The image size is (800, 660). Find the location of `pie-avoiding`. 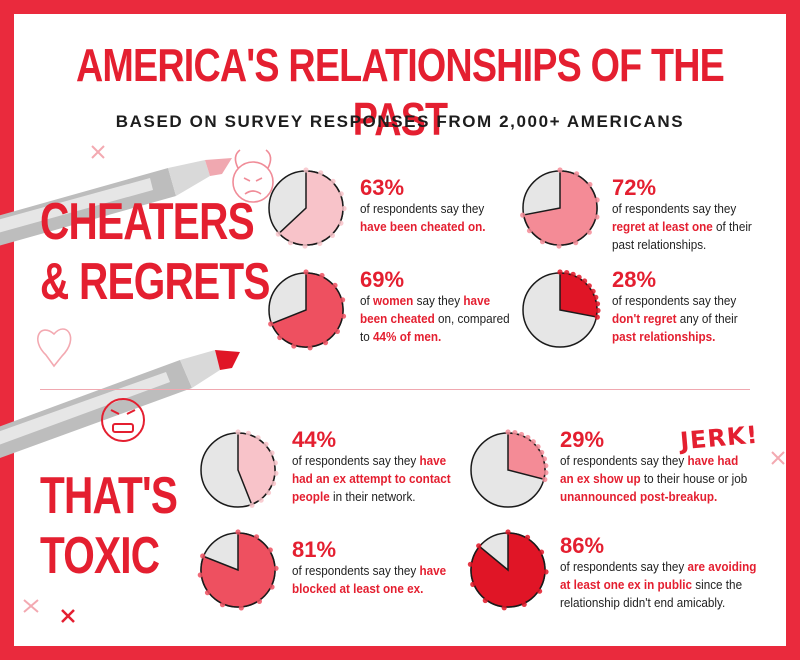

pie-avoiding is located at coordinates (508, 570).